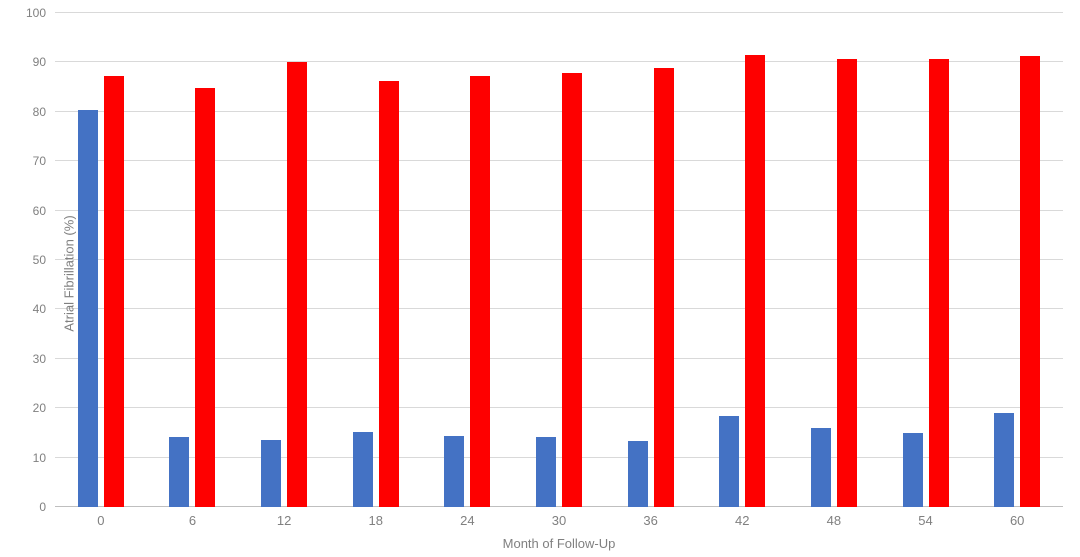 Image resolution: width=1080 pixels, height=557 pixels. Describe the element at coordinates (467, 520) in the screenshot. I see `x-tick-label: 24` at that location.